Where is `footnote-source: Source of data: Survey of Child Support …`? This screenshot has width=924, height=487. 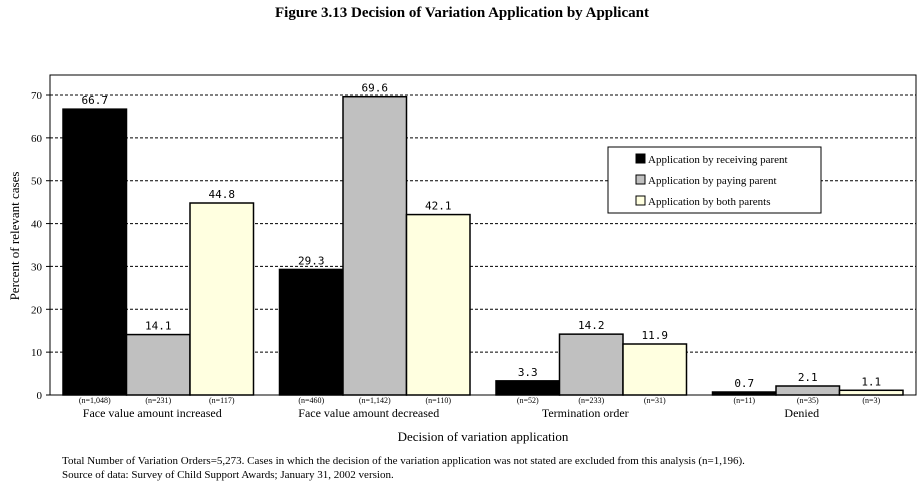
footnote-source: Source of data: Survey of Child Support … is located at coordinates (228, 475).